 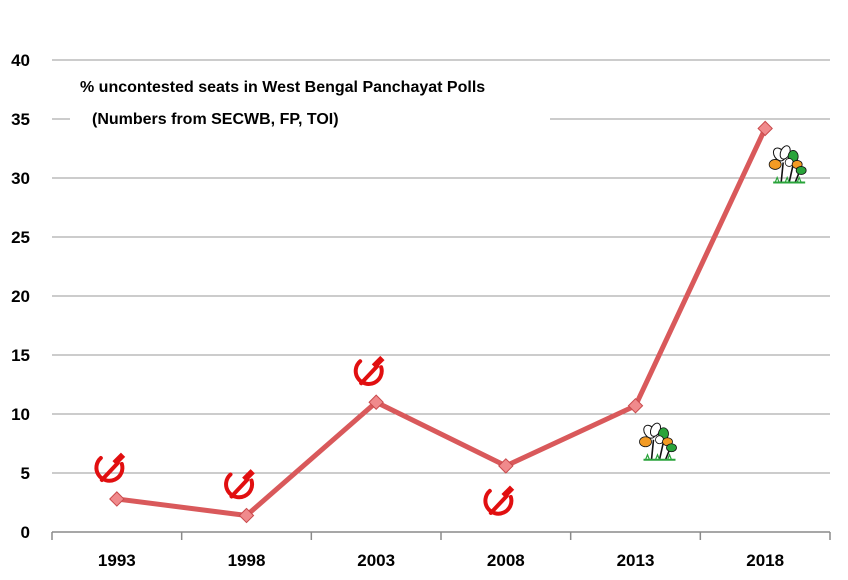 I want to click on y-tick-label: 30, so click(x=20, y=178).